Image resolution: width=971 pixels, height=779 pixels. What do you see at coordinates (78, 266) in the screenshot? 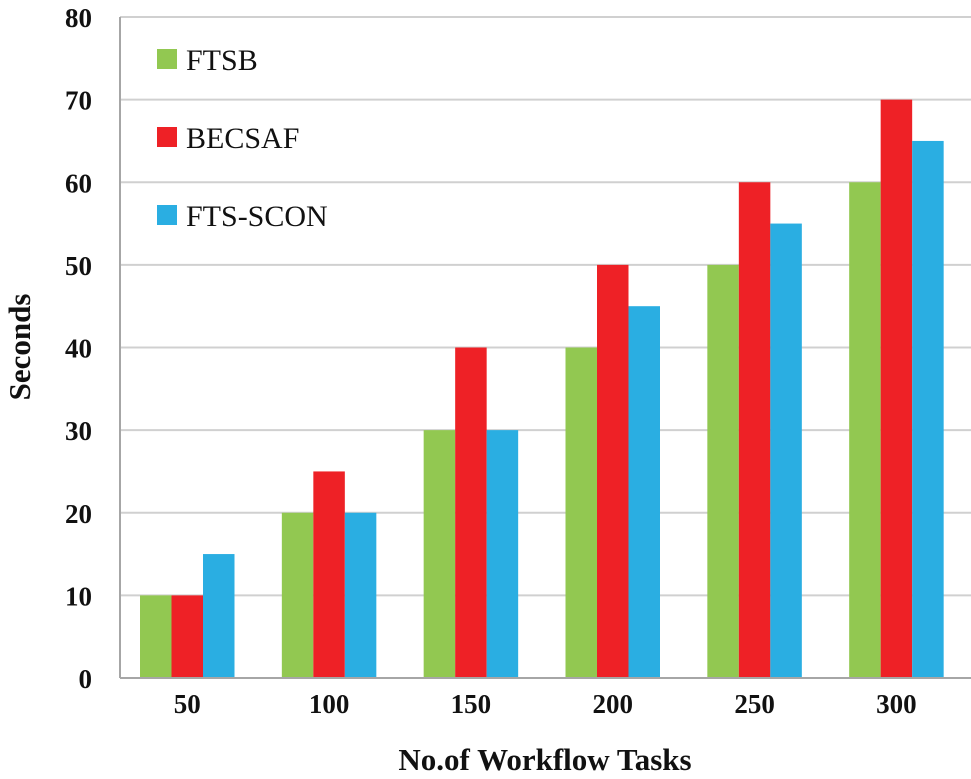
I see `y-tick-label: 50` at bounding box center [78, 266].